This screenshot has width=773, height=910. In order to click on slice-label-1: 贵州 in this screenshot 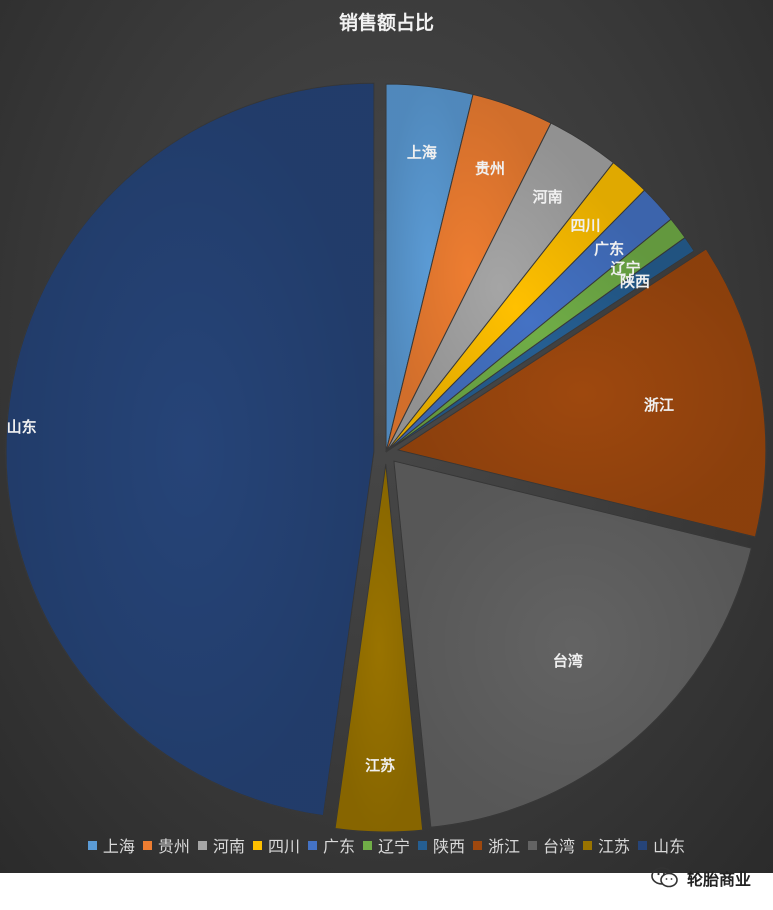, I will do `click(490, 169)`.